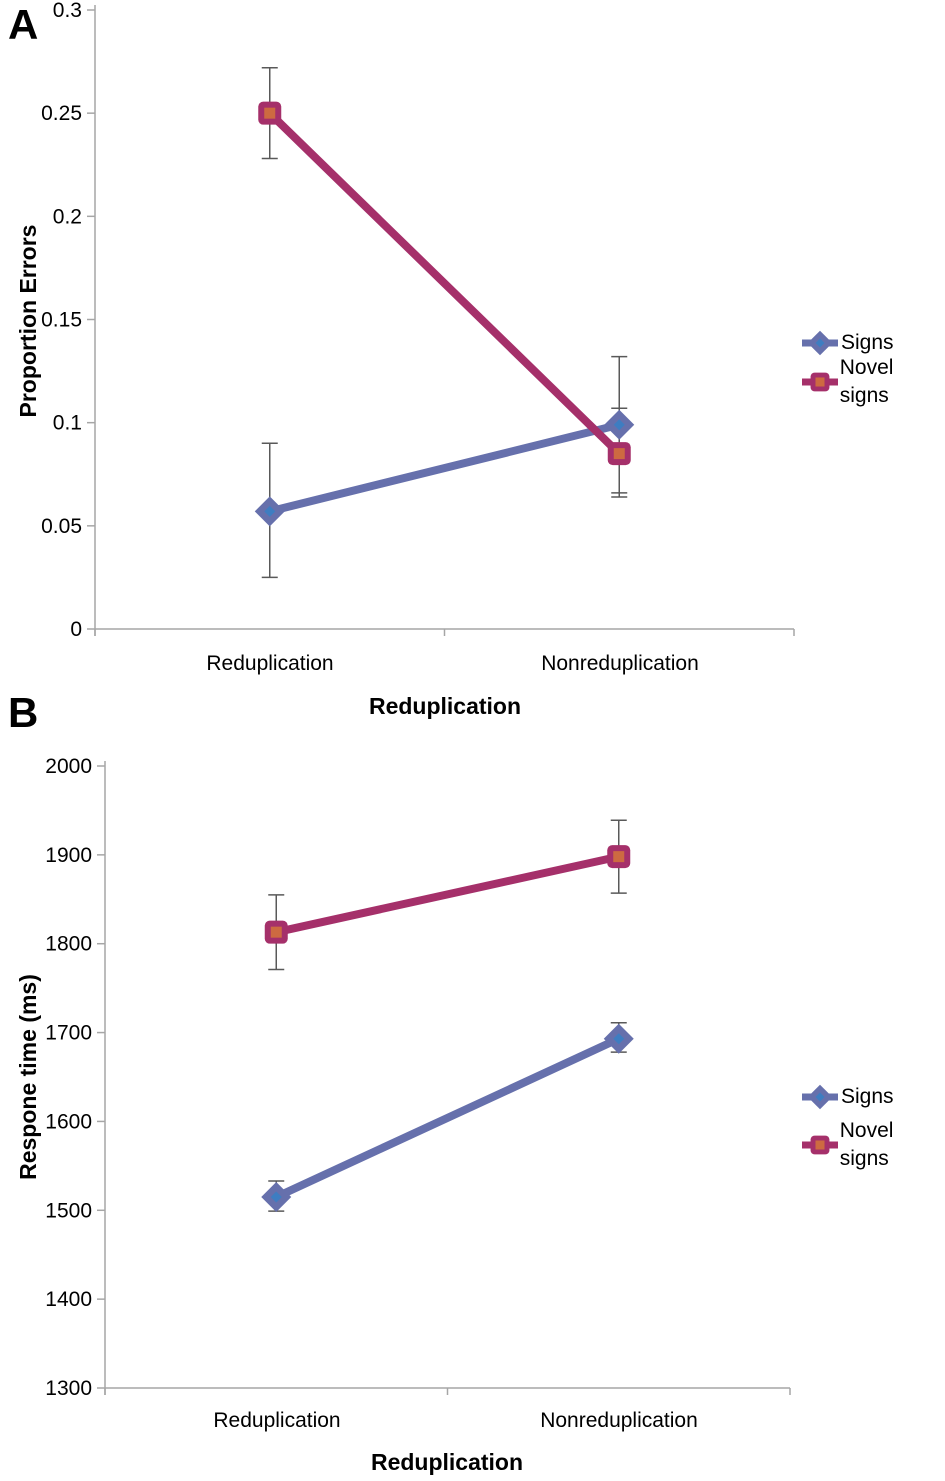  What do you see at coordinates (270, 663) in the screenshot?
I see `panel-a-category-reduplication: Reduplication` at bounding box center [270, 663].